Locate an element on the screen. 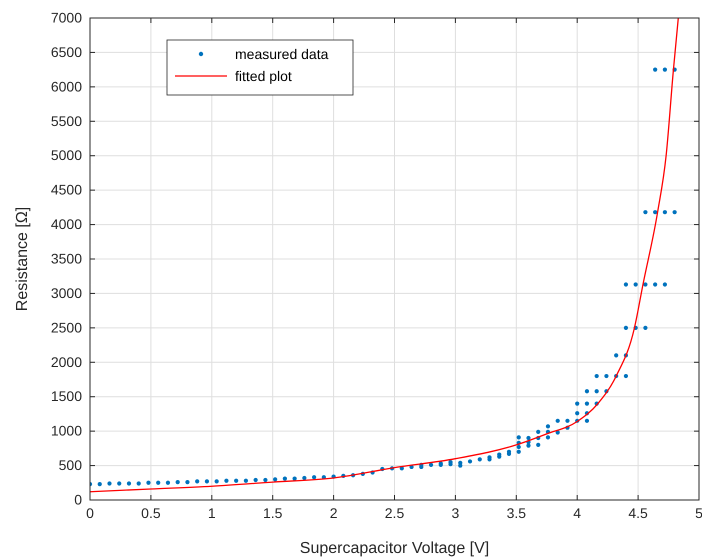 The width and height of the screenshot is (702, 560). y-tick-label: 2500 is located at coordinates (66, 327).